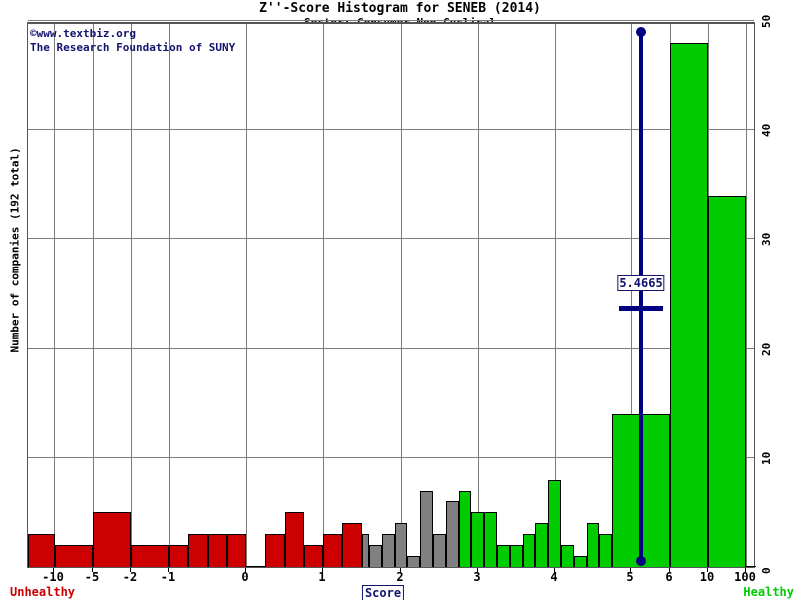 The height and width of the screenshot is (600, 800). I want to click on x-tick-label: 4, so click(554, 577).